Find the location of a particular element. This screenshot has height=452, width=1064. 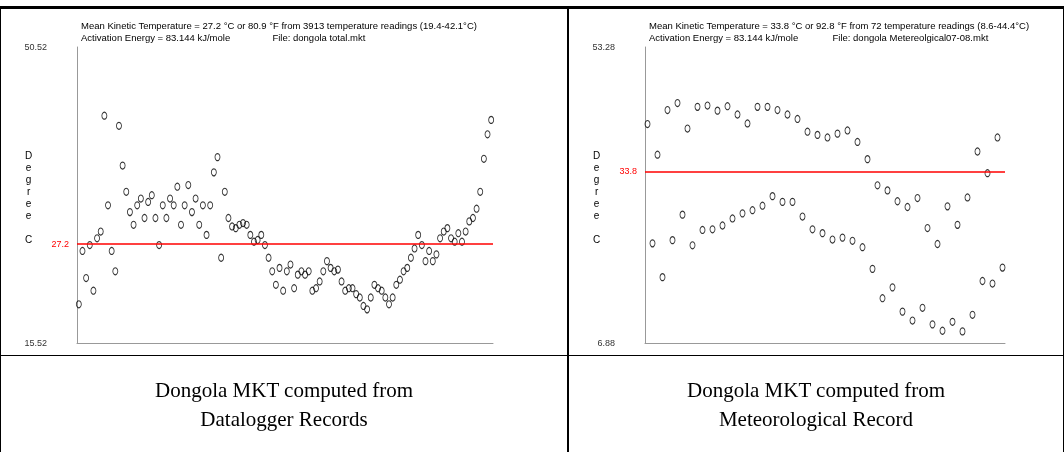

y-tick-label: 6.88 is located at coordinates (606, 343).